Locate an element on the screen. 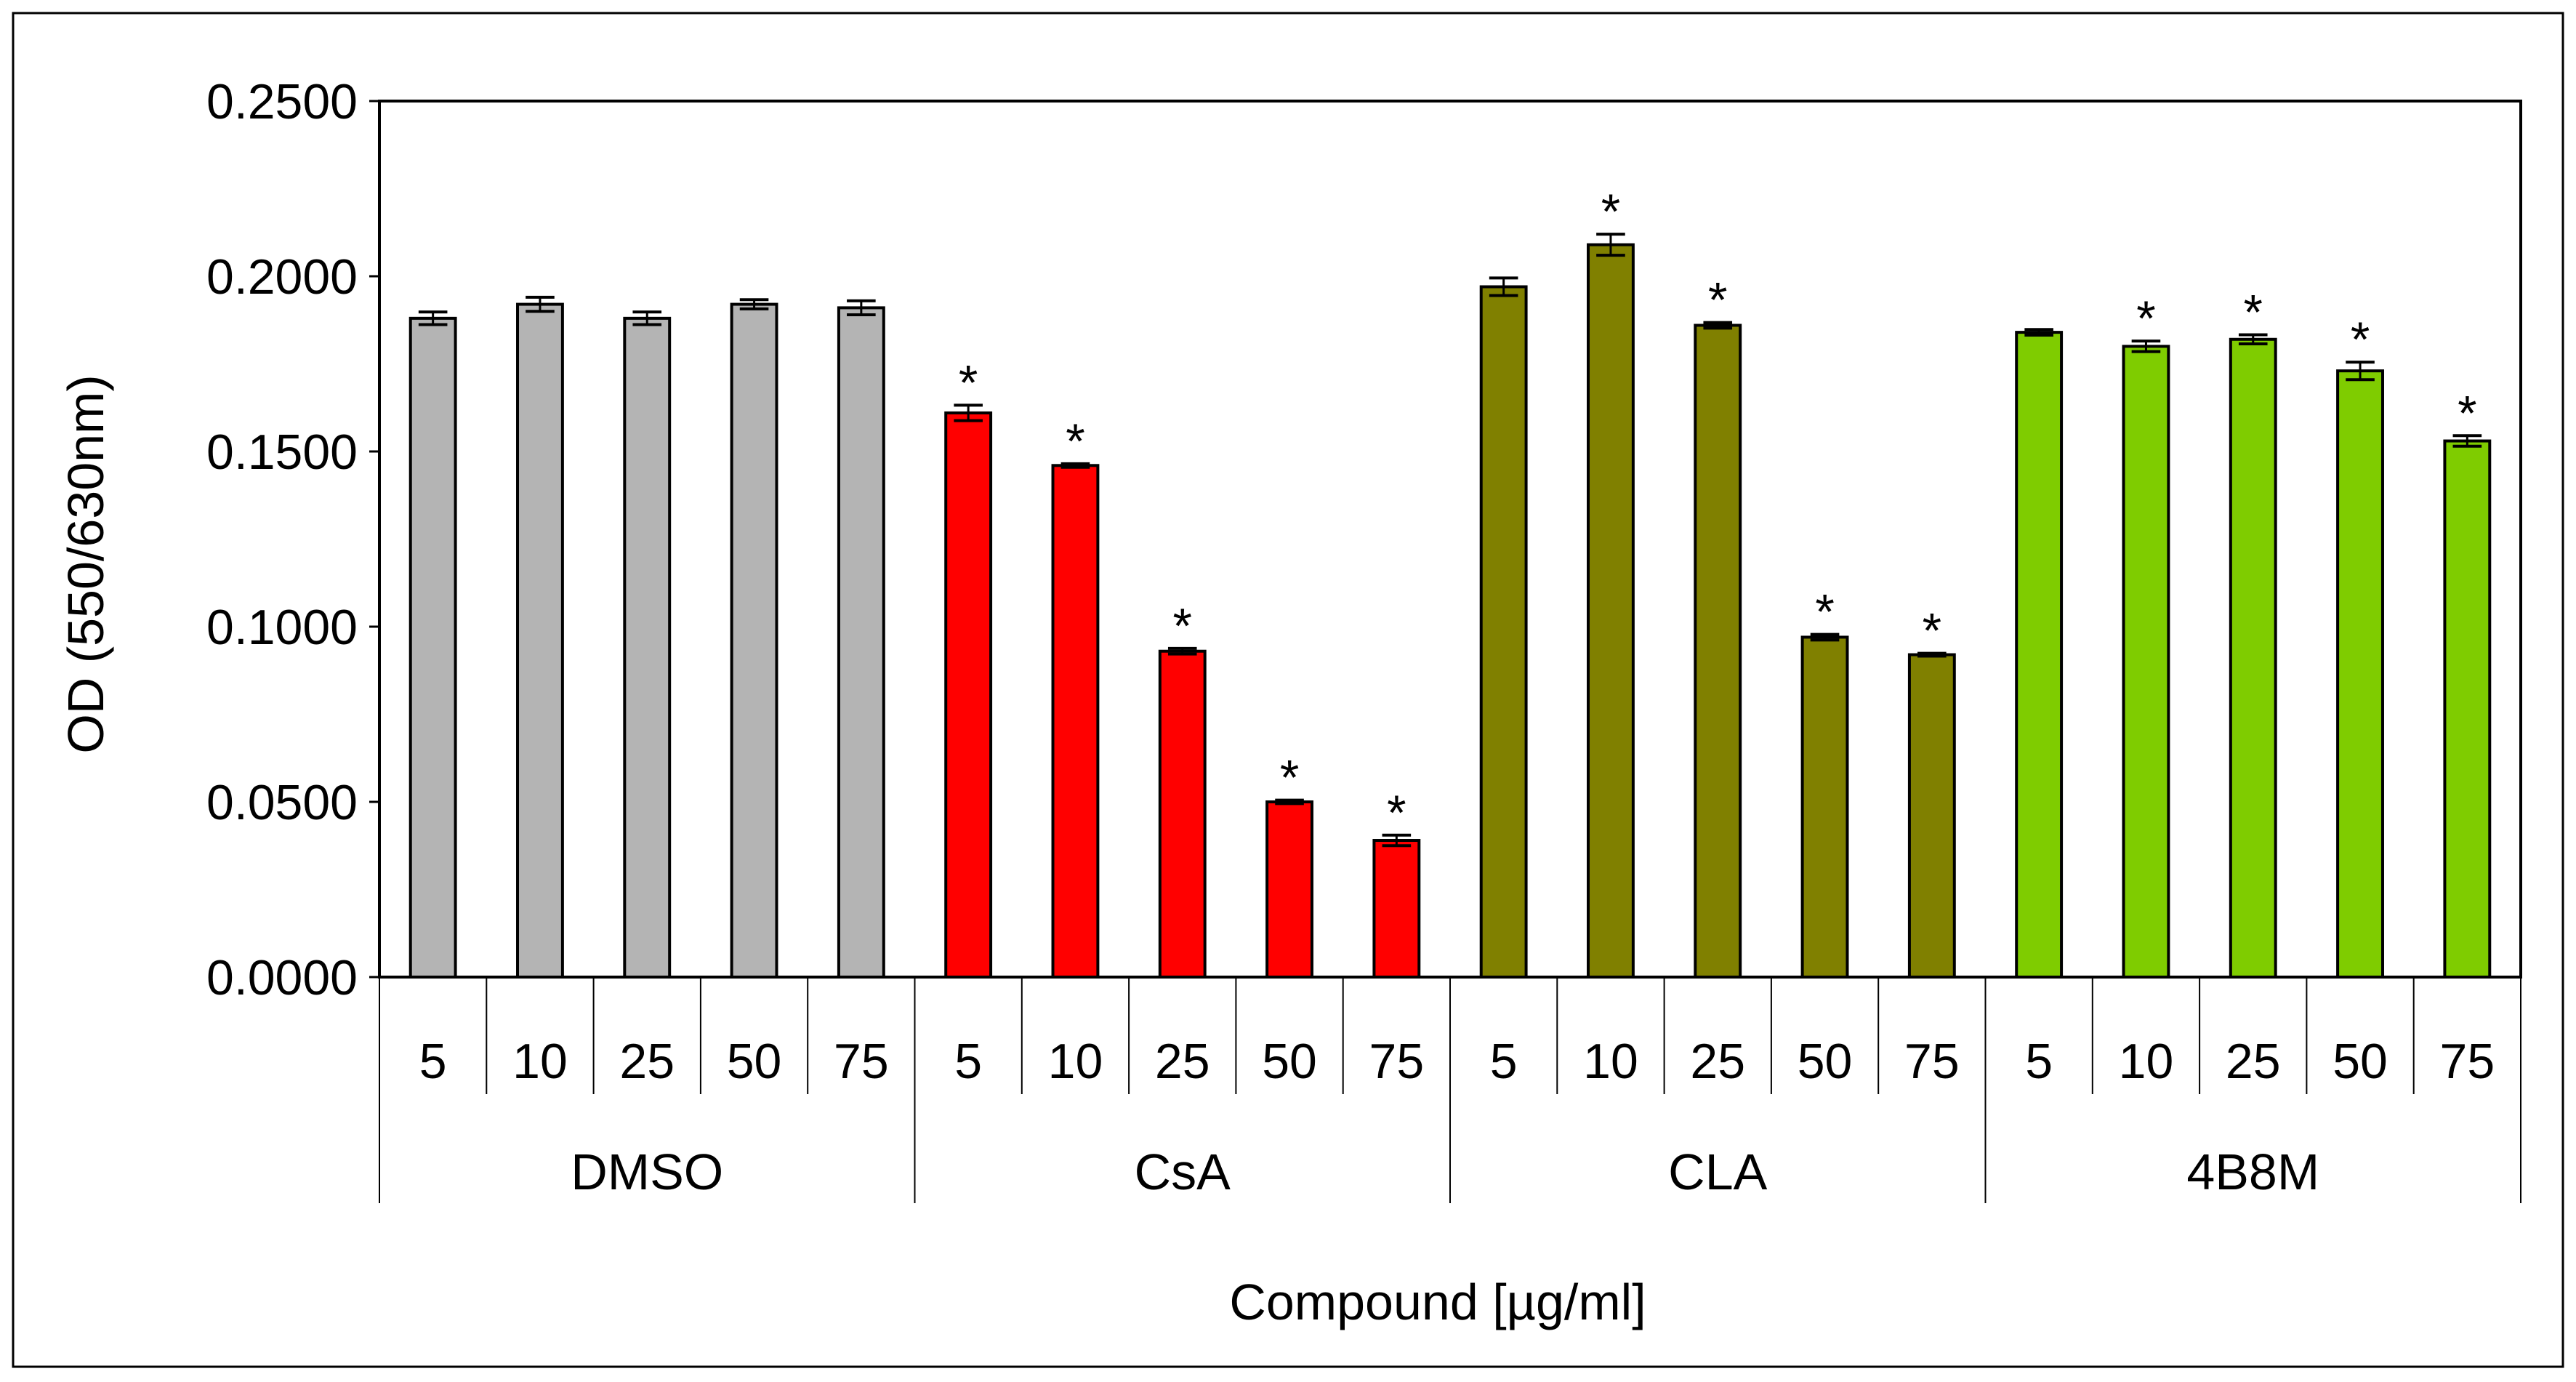 Image resolution: width=2576 pixels, height=1382 pixels. x-axis-title: Compound [µg/ml] is located at coordinates (1437, 1302).